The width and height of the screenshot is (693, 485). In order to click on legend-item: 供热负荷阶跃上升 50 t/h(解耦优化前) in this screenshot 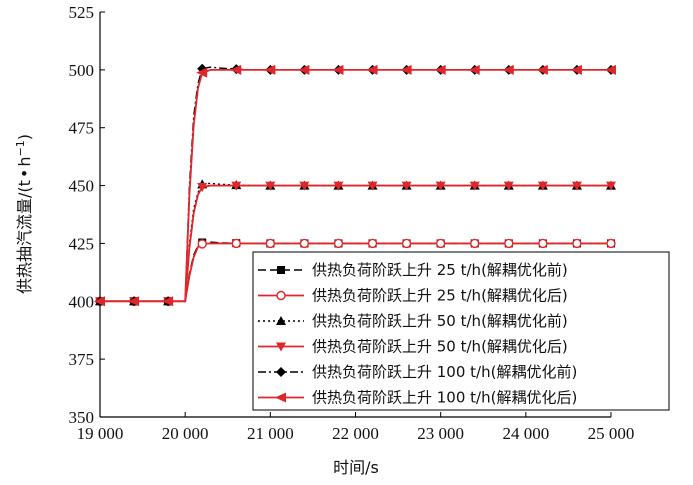, I will do `click(413, 321)`.